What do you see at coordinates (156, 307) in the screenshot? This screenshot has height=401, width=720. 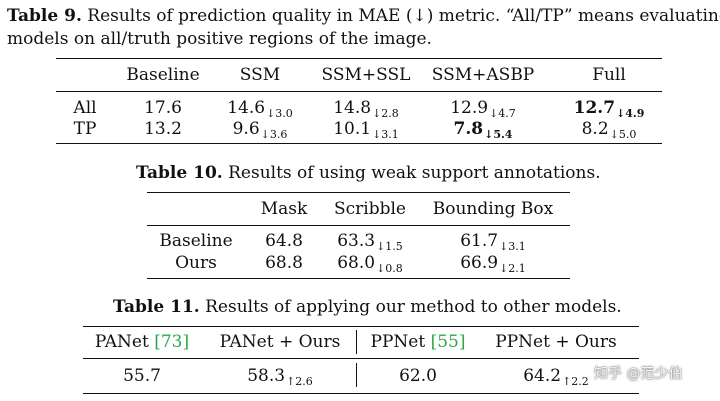 I see `table11-caption-label: Table 11.` at bounding box center [156, 307].